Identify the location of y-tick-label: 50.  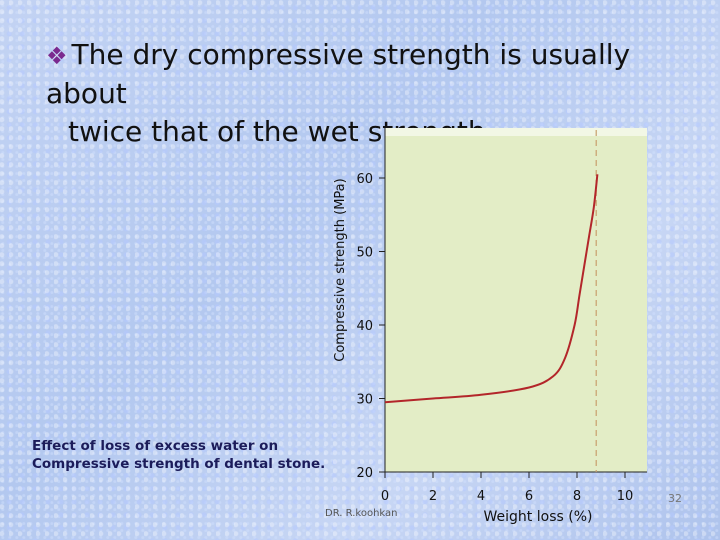
(364, 253).